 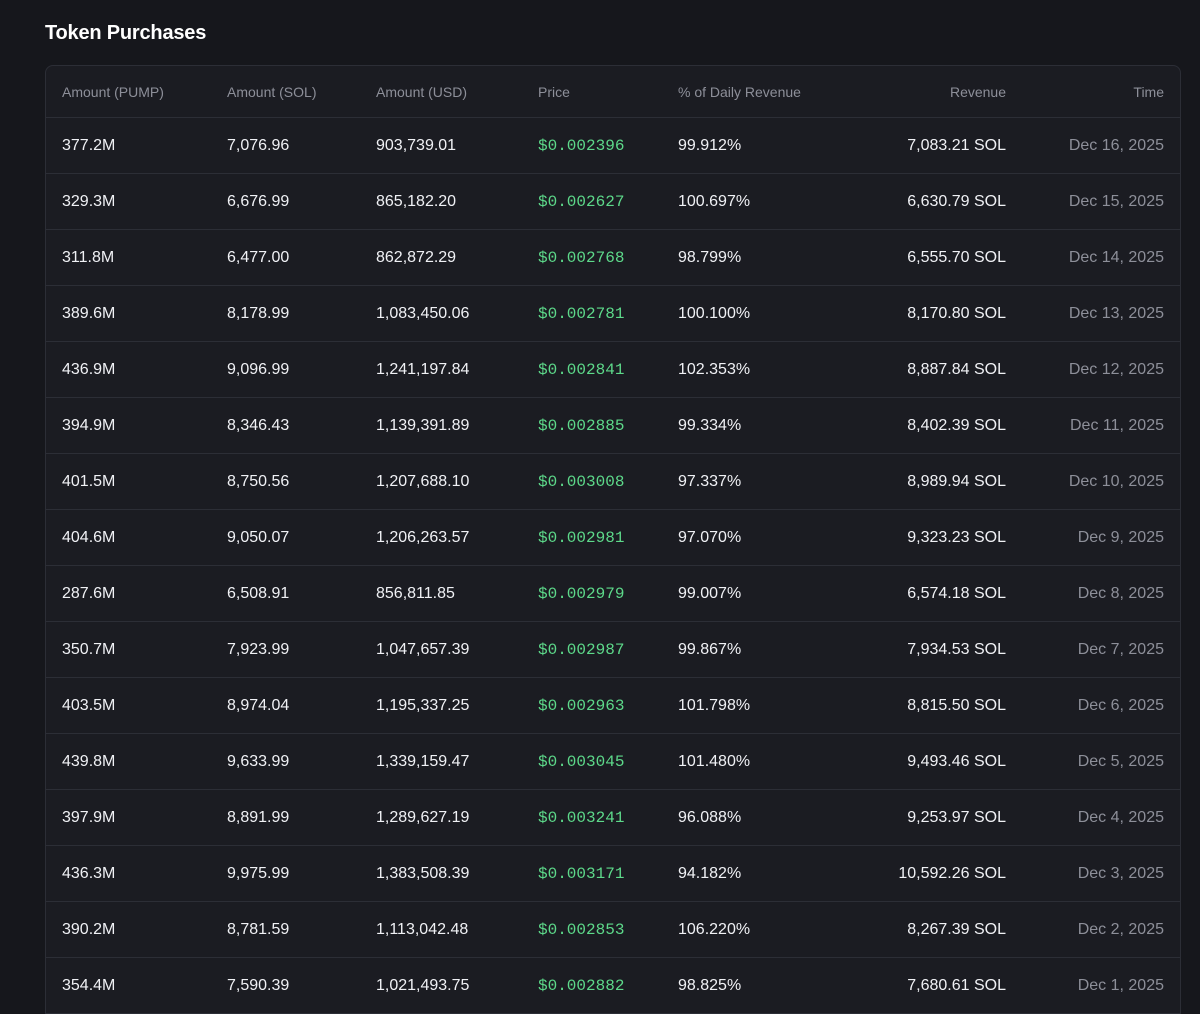 What do you see at coordinates (457, 761) in the screenshot?
I see `amount-usd-cell: 1,339,159.47` at bounding box center [457, 761].